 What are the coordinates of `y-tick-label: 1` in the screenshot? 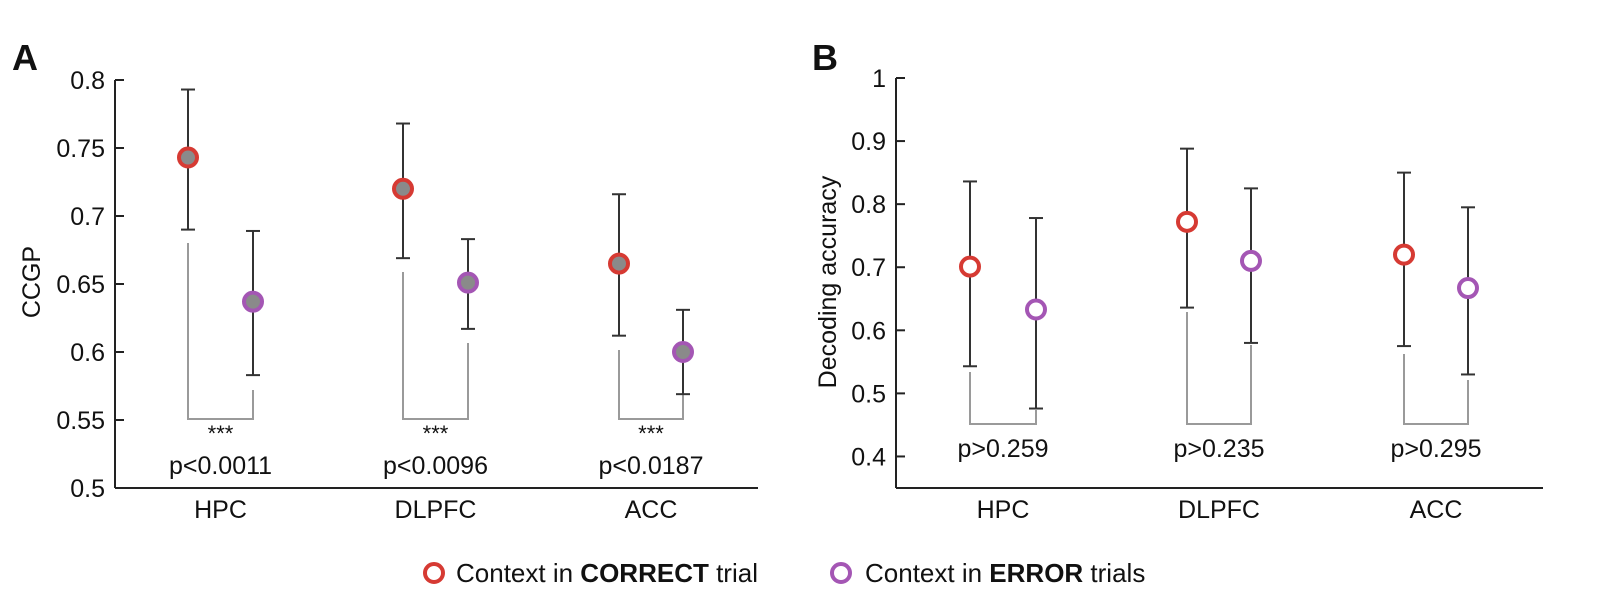 It's located at (879, 79).